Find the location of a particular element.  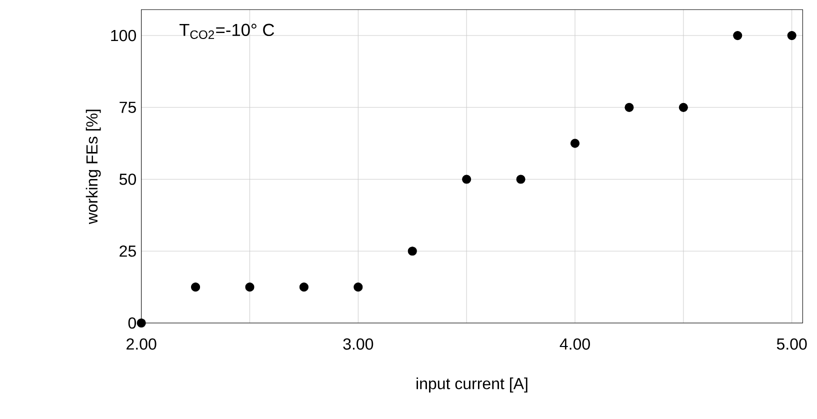

y-tick-label: 25 is located at coordinates (128, 251).